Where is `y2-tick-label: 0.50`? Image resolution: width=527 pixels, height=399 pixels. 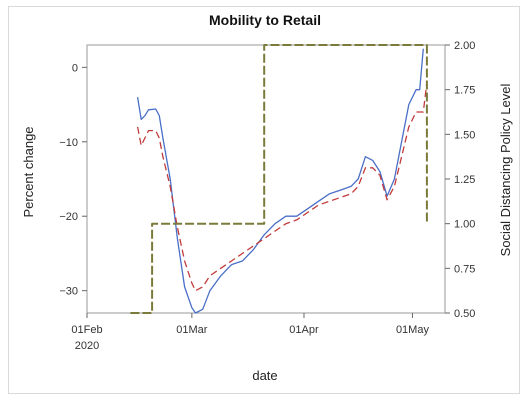 y2-tick-label: 0.50 is located at coordinates (464, 314).